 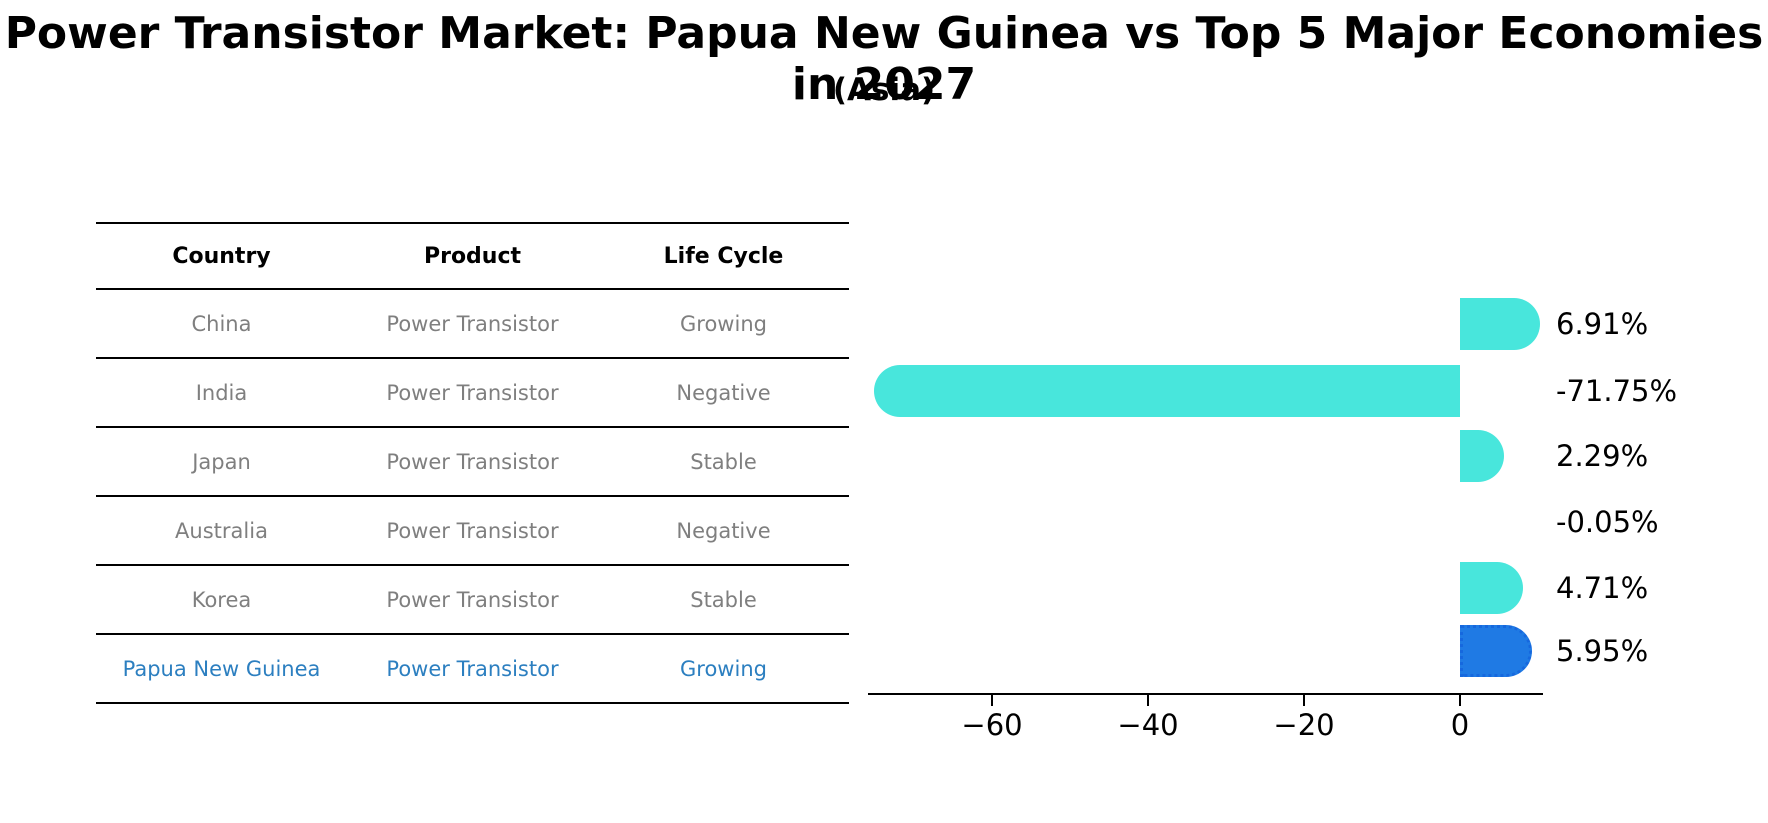 I want to click on table-row: India Power Transistor Negative, so click(x=472, y=393).